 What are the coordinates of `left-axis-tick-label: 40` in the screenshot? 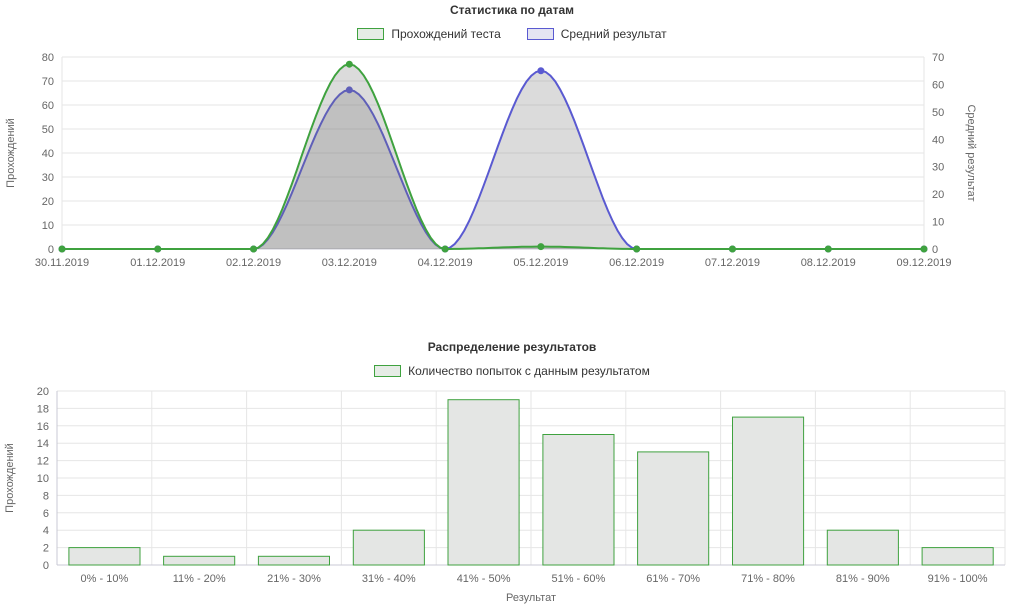 It's located at (48, 154).